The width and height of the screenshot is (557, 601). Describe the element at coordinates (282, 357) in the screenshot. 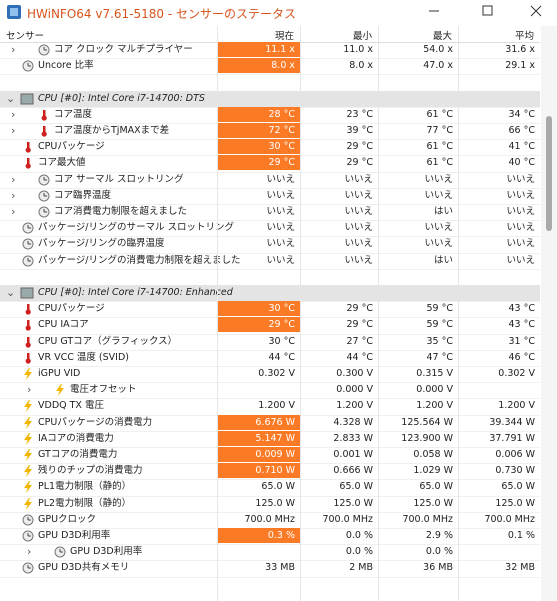

I see `sensor-value: 44 °C` at that location.